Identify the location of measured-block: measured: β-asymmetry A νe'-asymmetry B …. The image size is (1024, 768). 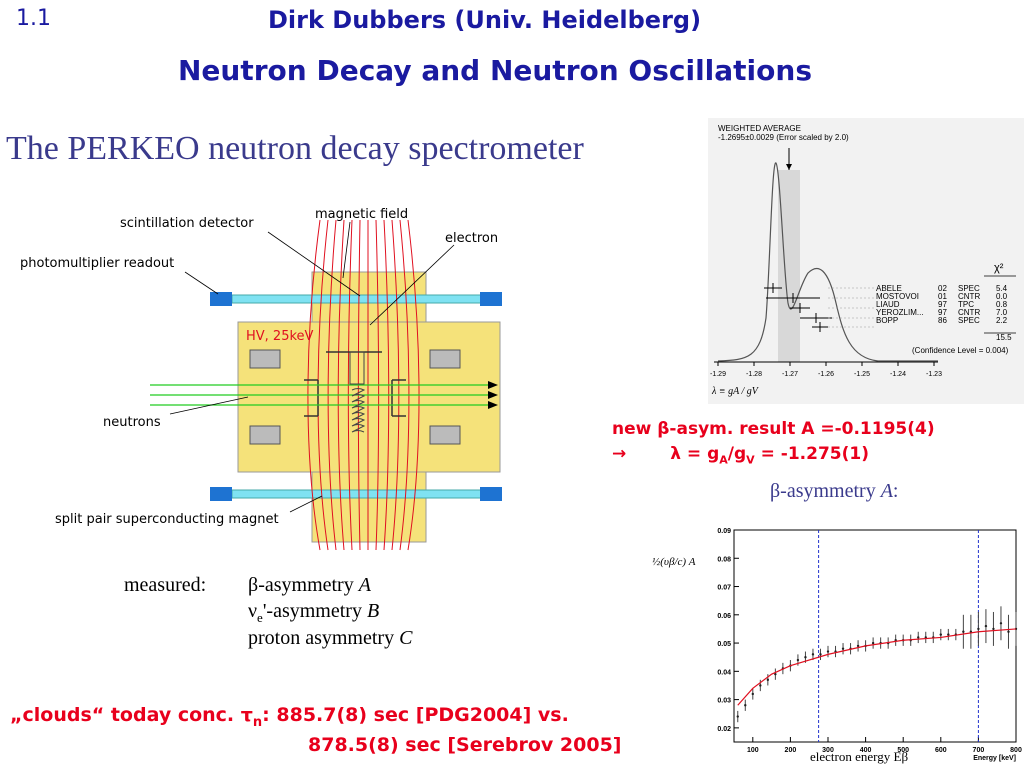
(304, 614).